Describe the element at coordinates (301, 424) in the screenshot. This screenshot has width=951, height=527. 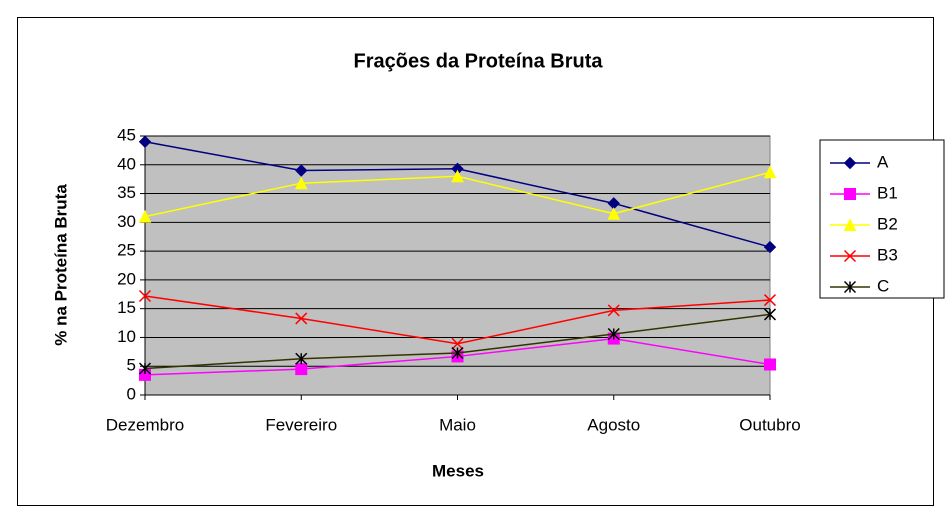
I see `x-tick-label: Fevereiro` at that location.